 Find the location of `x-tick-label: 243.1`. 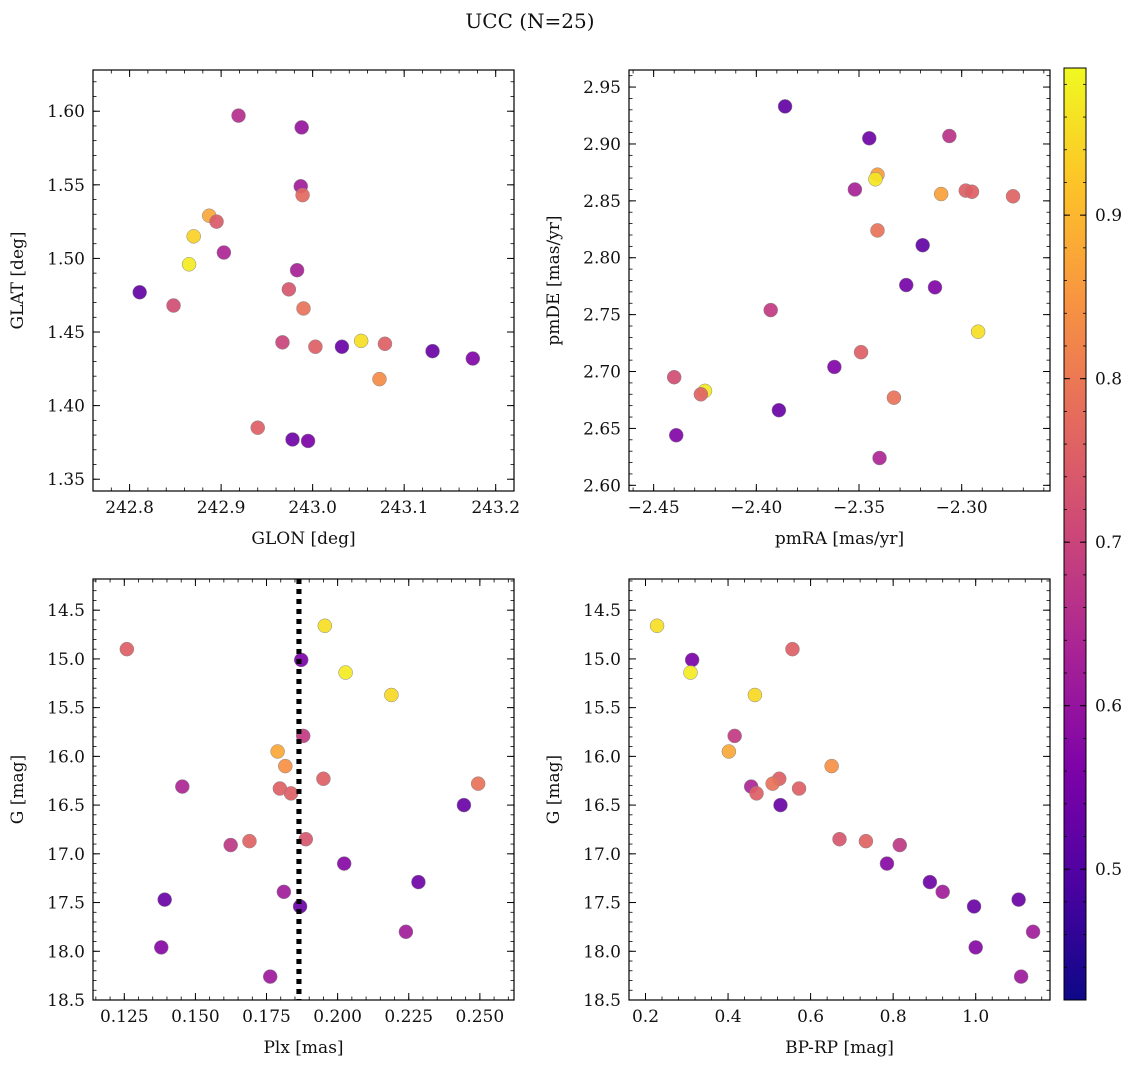

x-tick-label: 243.1 is located at coordinates (404, 508).